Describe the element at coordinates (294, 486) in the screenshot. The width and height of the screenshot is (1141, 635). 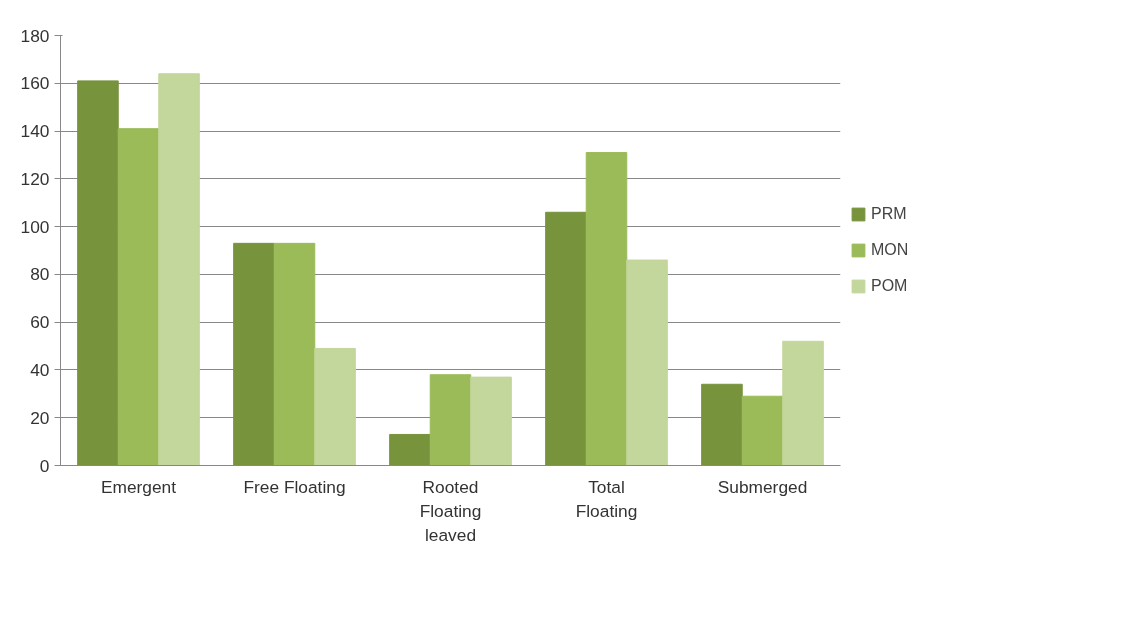
I see `x-tick-label: Free Floating` at that location.